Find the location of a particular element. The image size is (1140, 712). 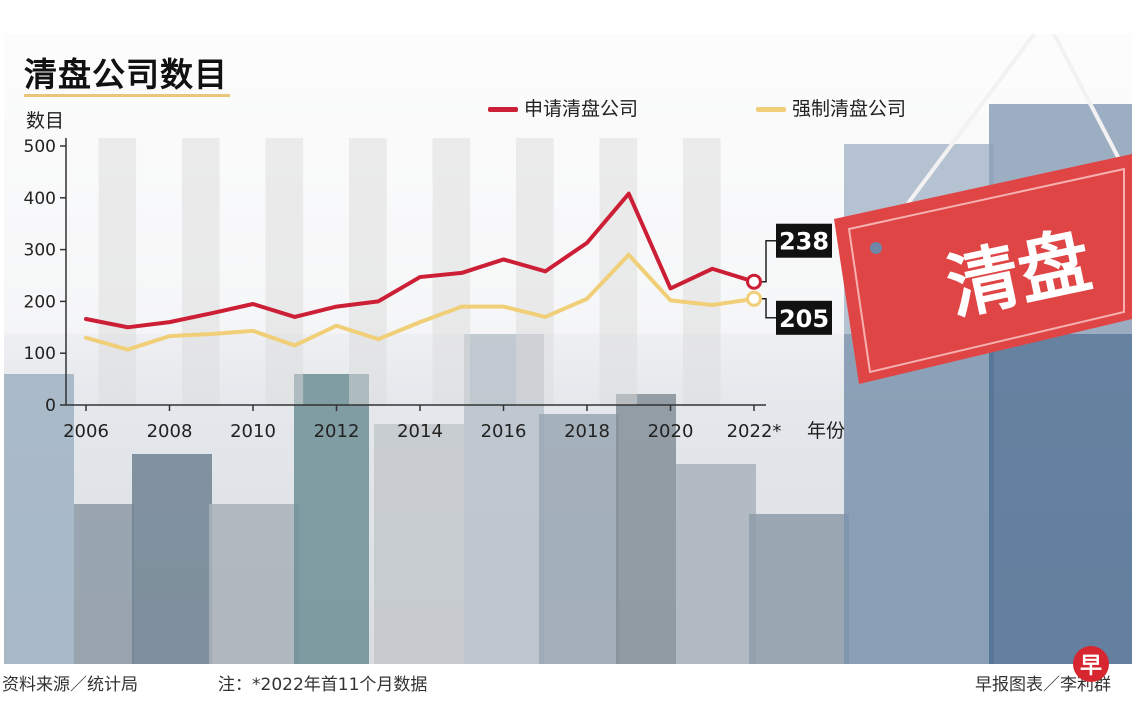

series-1-point-2016 is located at coordinates (503, 306).